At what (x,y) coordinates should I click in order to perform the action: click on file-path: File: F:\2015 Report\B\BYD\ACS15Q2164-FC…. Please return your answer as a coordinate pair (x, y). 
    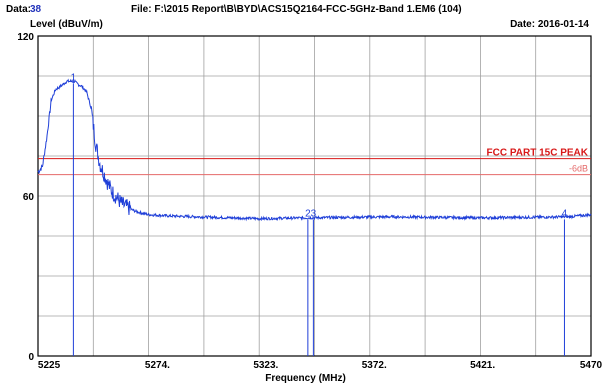
    Looking at the image, I should click on (296, 9).